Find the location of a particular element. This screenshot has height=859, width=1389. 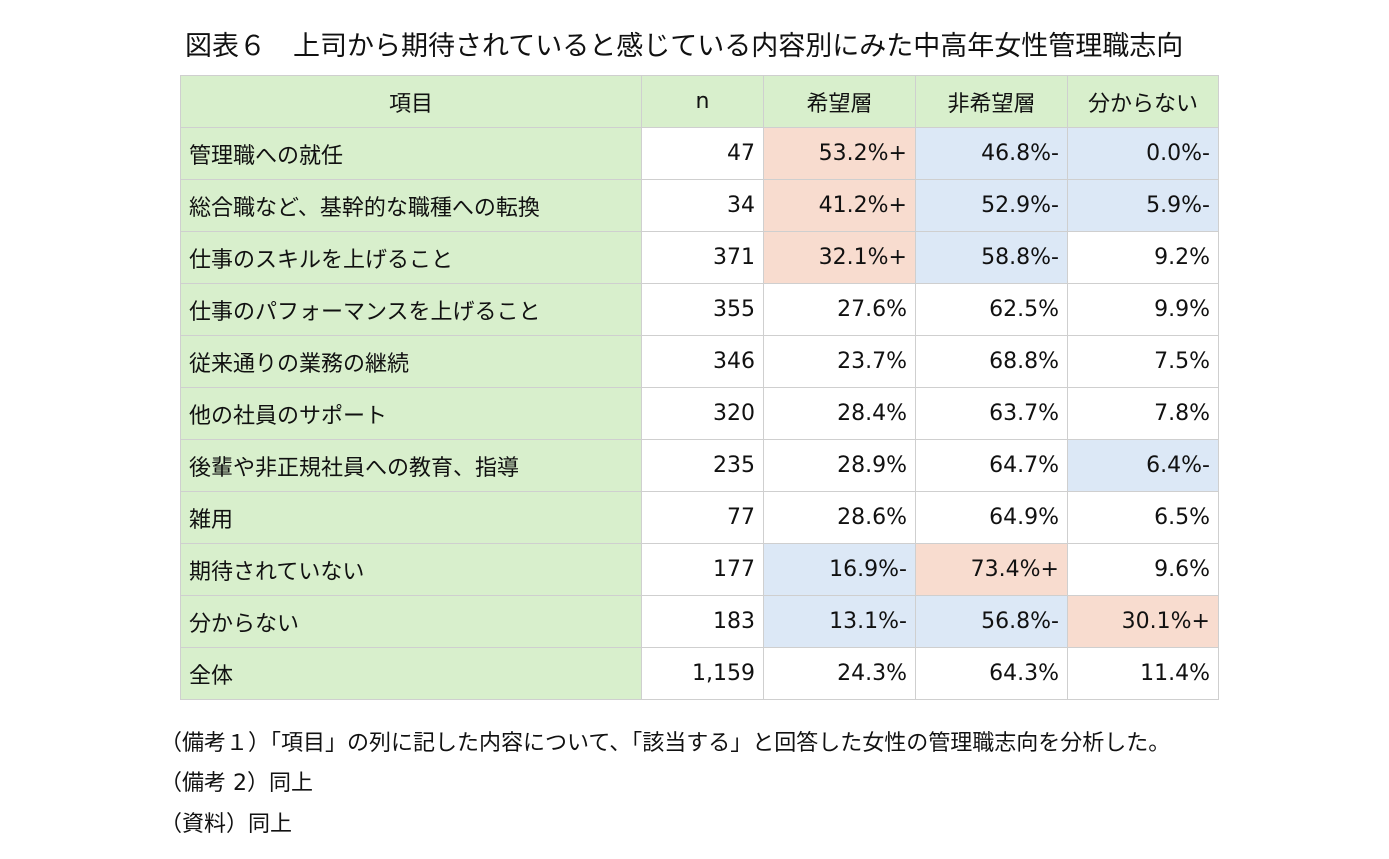

cell: 24.3% is located at coordinates (839, 673).